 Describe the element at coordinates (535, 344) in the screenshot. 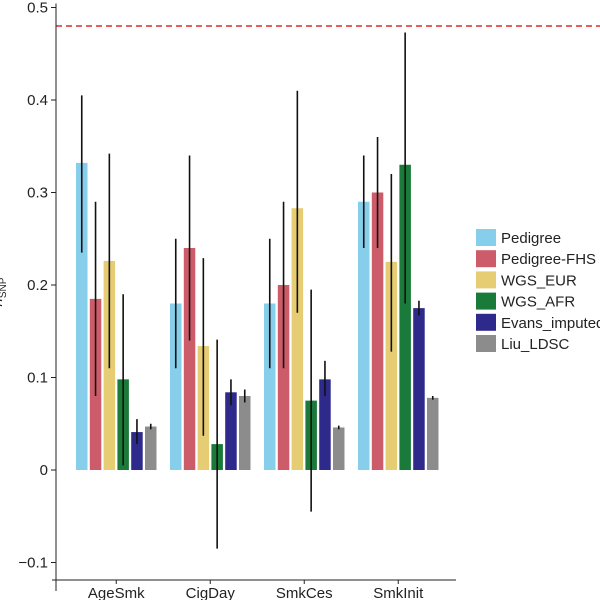

I see `legend-label: Liu_LDSC` at that location.